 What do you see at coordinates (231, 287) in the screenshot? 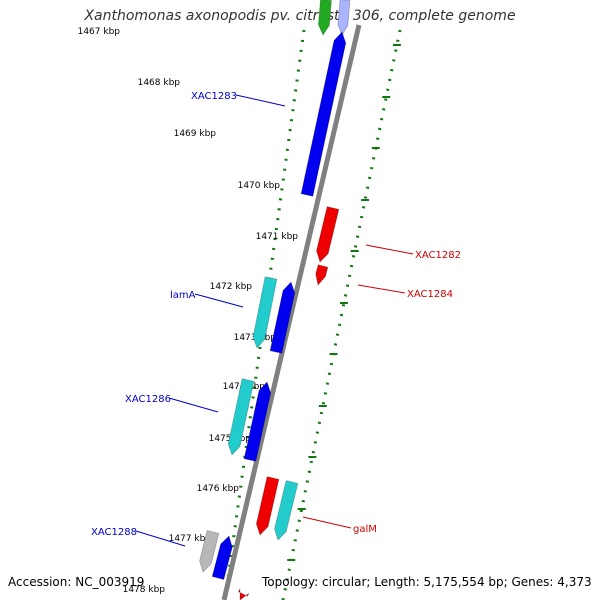
I see `tick-label: 1472 kbp` at bounding box center [231, 287].